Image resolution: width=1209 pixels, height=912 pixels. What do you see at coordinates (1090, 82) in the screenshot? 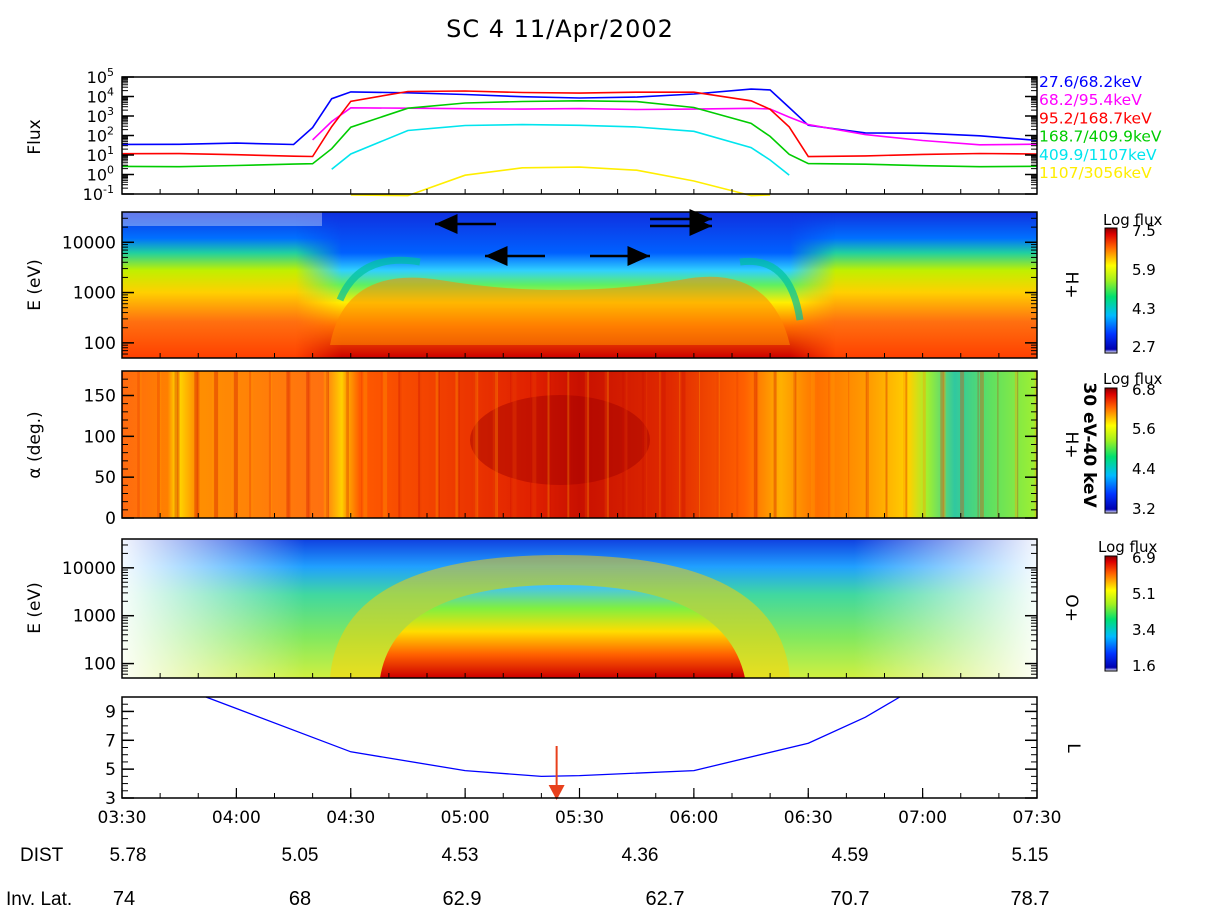
I see `legend-entry: 27.6/68.2keV` at bounding box center [1090, 82].